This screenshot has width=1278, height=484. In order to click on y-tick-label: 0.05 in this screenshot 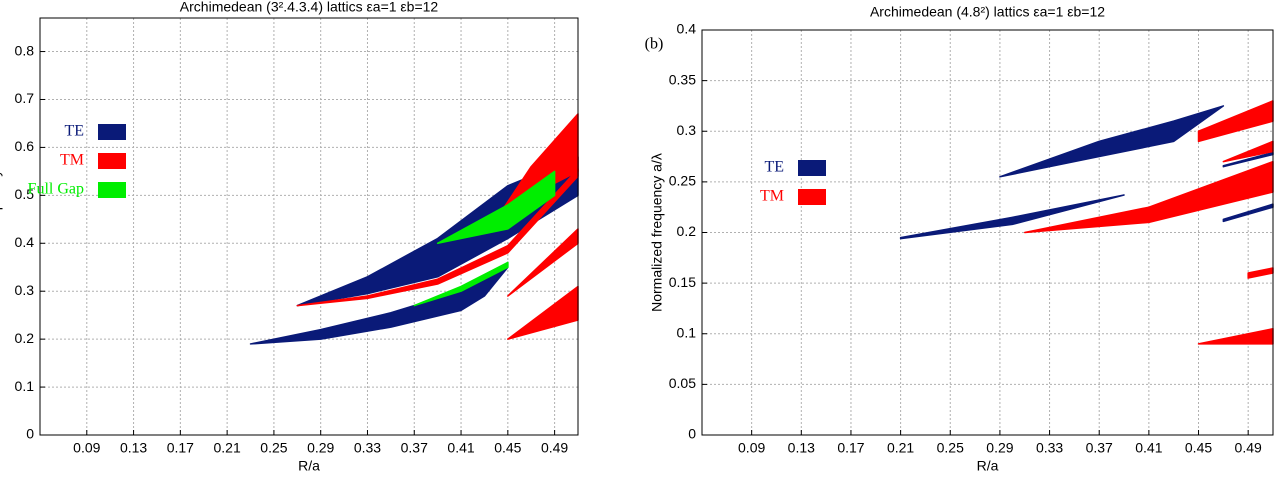, I will do `click(682, 383)`.